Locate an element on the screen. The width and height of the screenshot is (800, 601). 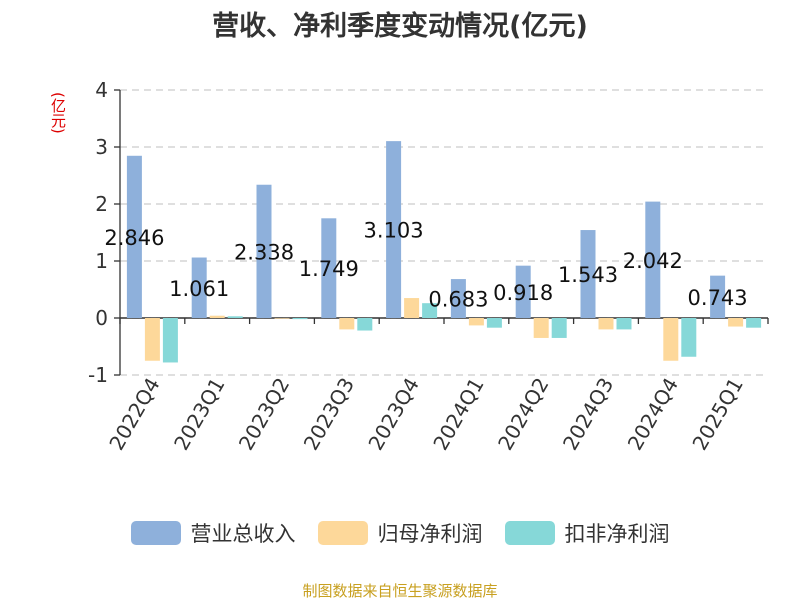
y-tick-label: 4 is located at coordinates (101, 90).